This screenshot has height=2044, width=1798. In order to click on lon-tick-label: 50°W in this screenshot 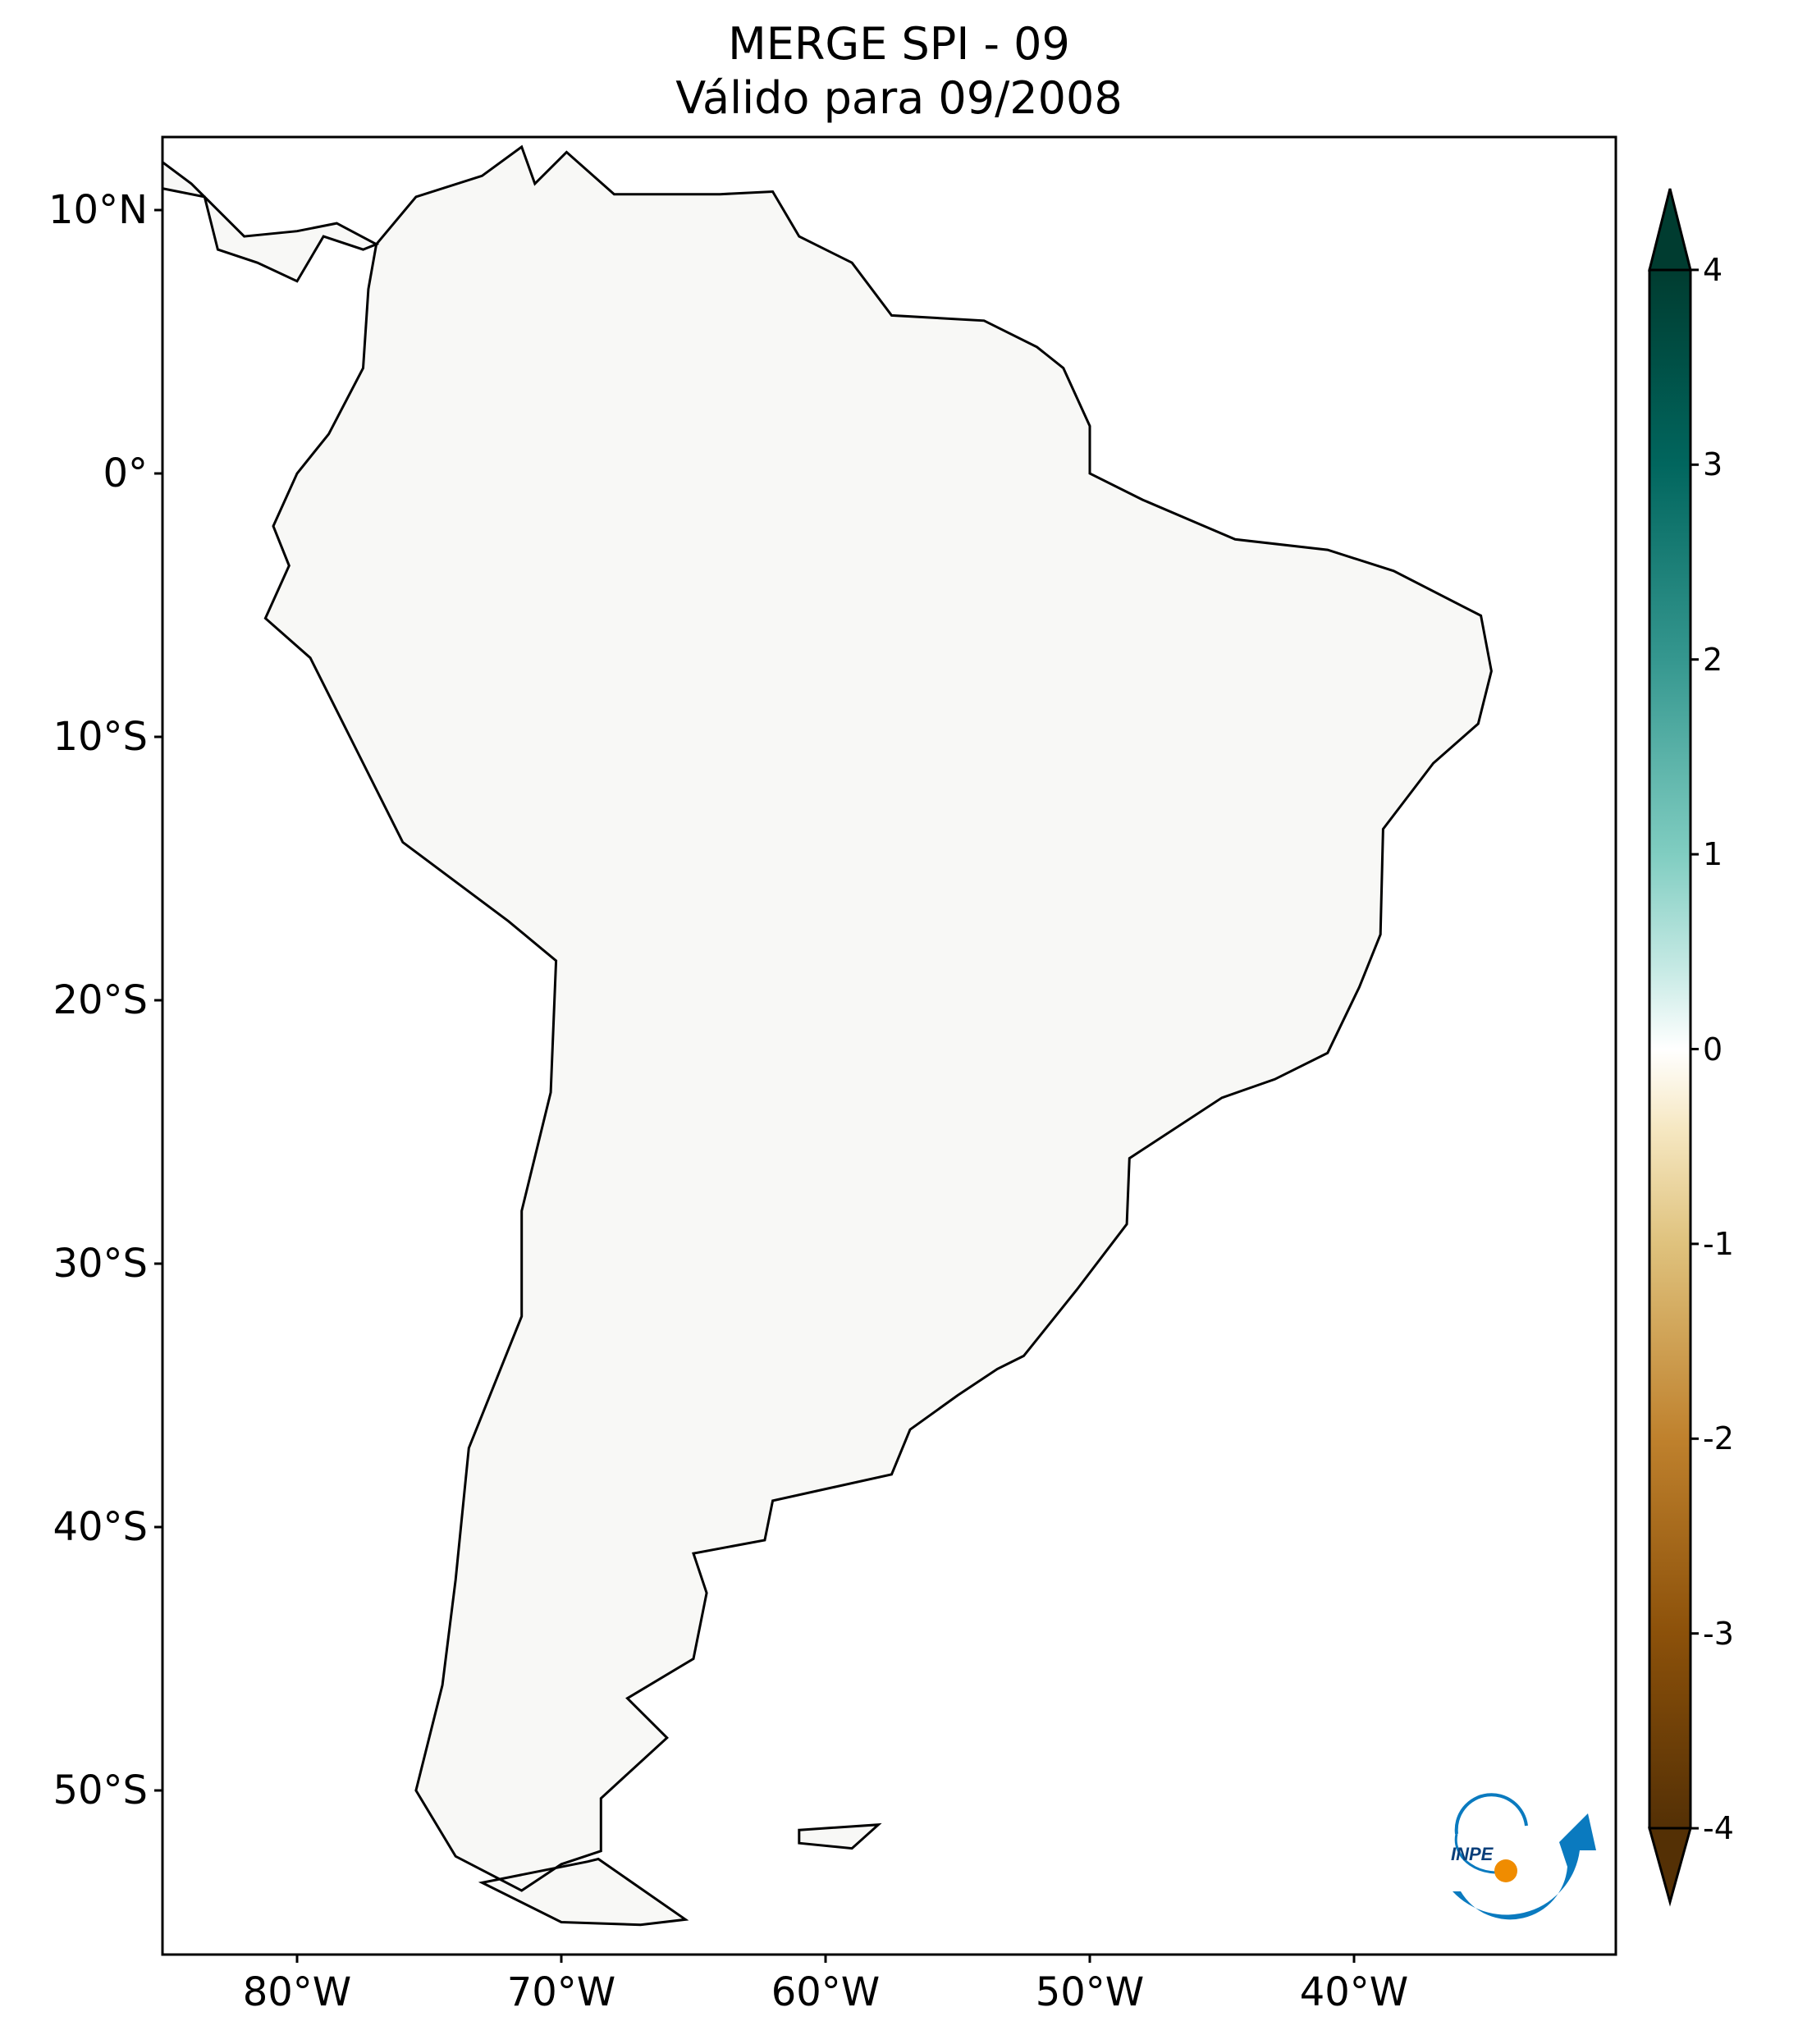, I will do `click(1090, 1992)`.